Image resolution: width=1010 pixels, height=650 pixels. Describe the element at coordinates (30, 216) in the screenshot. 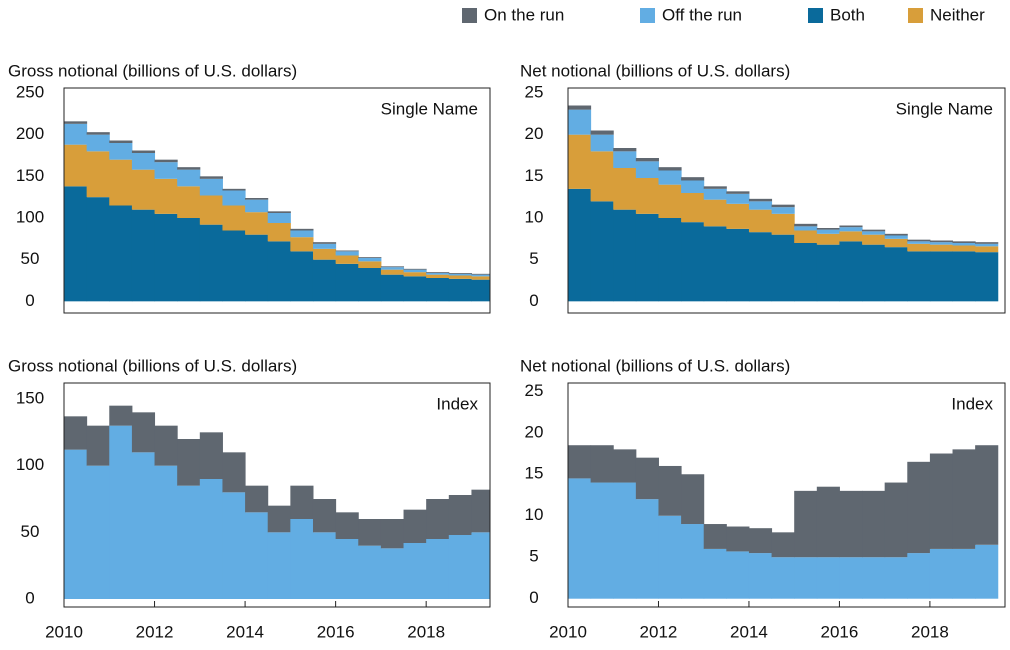

I see `y-tick-label: 100` at that location.